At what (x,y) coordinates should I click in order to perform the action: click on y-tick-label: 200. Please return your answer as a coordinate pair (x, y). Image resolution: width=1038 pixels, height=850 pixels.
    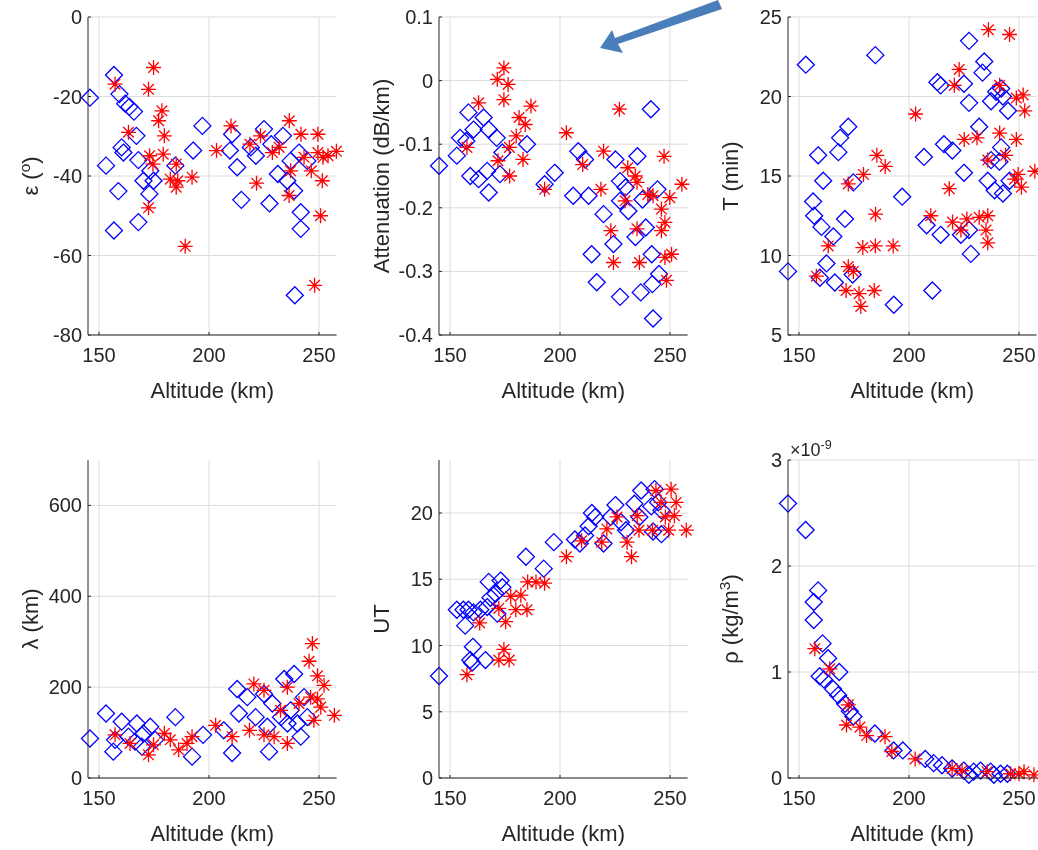
    Looking at the image, I should click on (65, 687).